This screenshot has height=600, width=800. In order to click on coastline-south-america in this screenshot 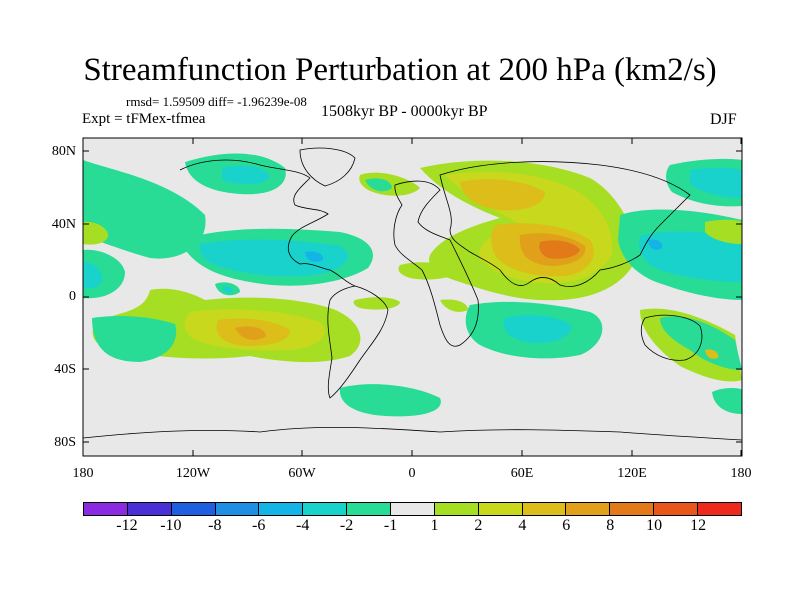, I will do `click(358, 342)`.